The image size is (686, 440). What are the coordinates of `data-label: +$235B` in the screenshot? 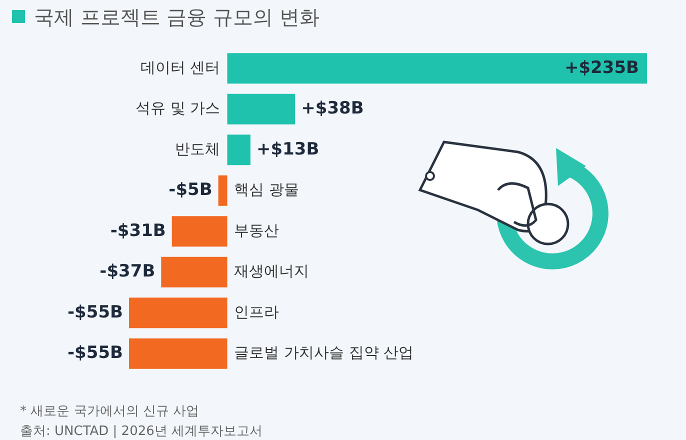 It's located at (601, 68).